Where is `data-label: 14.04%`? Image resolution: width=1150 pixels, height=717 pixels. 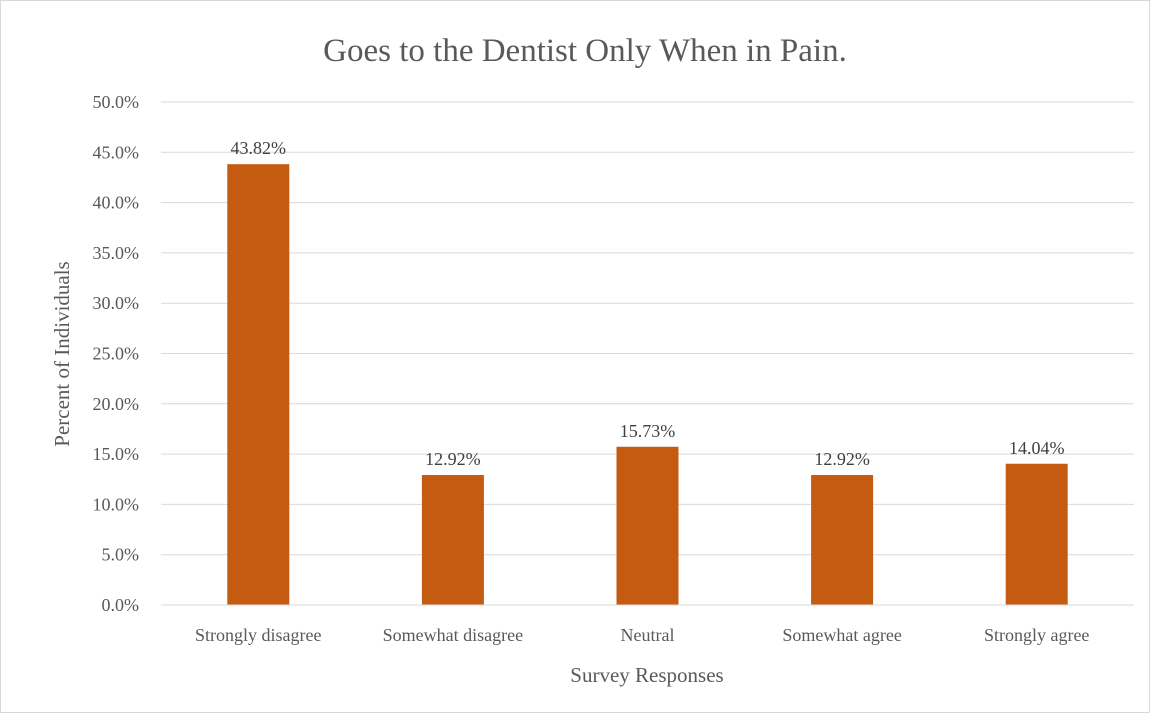
data-label: 14.04% is located at coordinates (1037, 448).